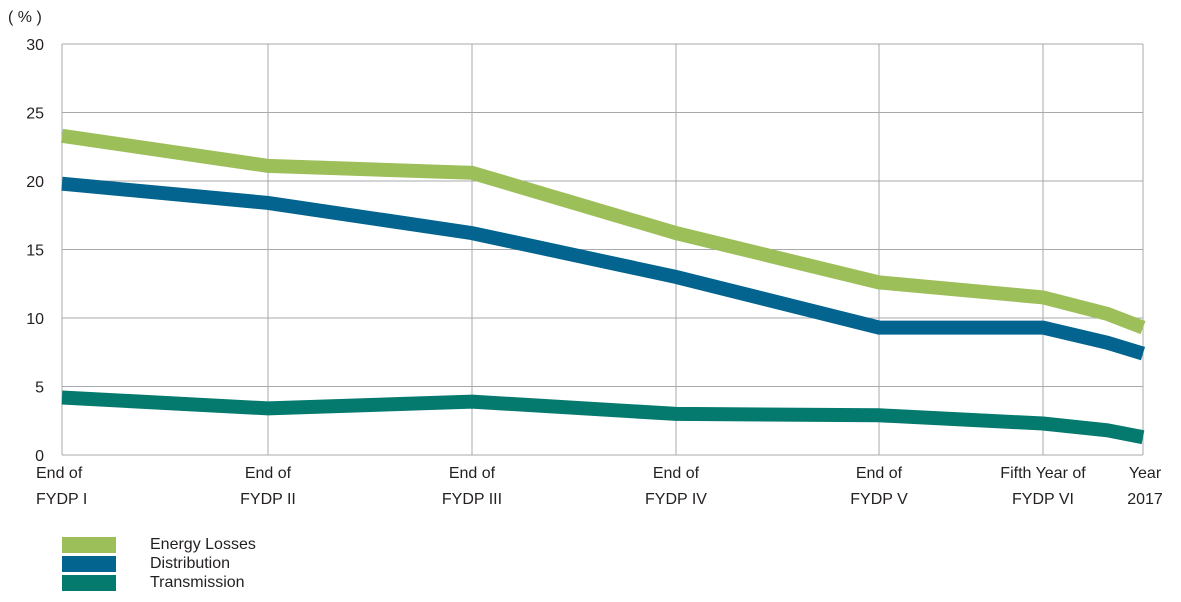  Describe the element at coordinates (603, 417) in the screenshot. I see `series-line-transmission` at that location.